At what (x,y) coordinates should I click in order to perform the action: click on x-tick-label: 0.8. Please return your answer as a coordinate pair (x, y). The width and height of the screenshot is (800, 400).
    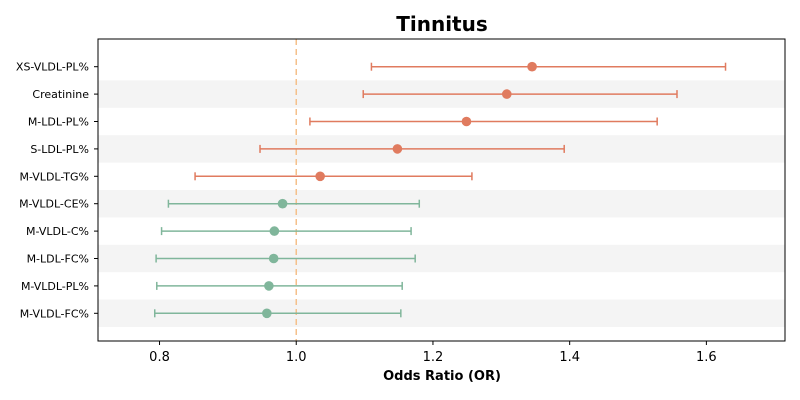
    Looking at the image, I should click on (159, 357).